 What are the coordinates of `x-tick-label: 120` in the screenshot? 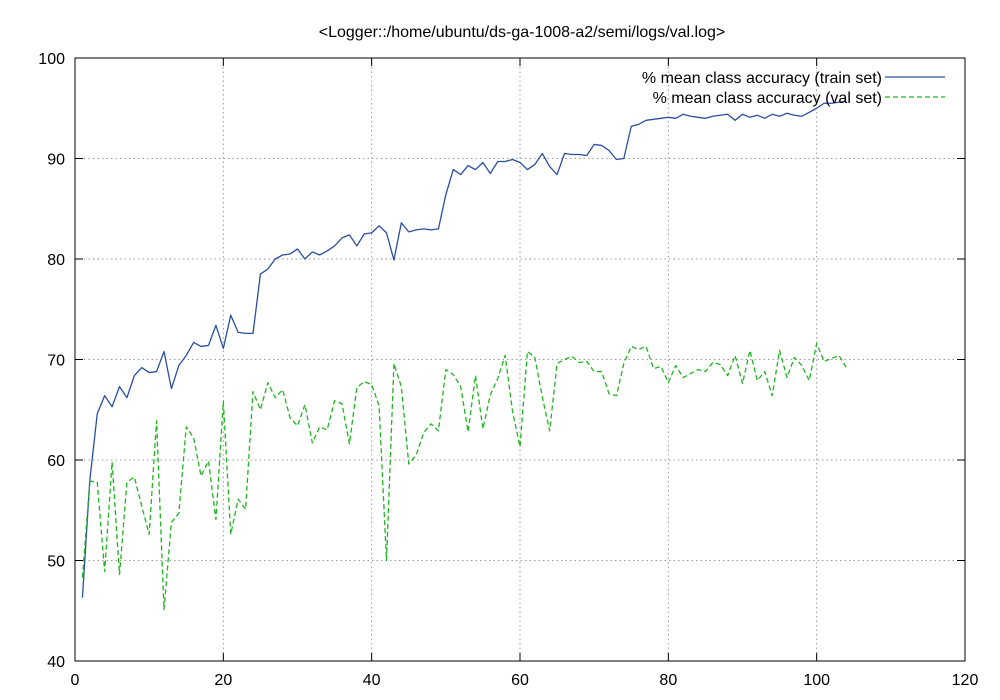 It's located at (965, 680).